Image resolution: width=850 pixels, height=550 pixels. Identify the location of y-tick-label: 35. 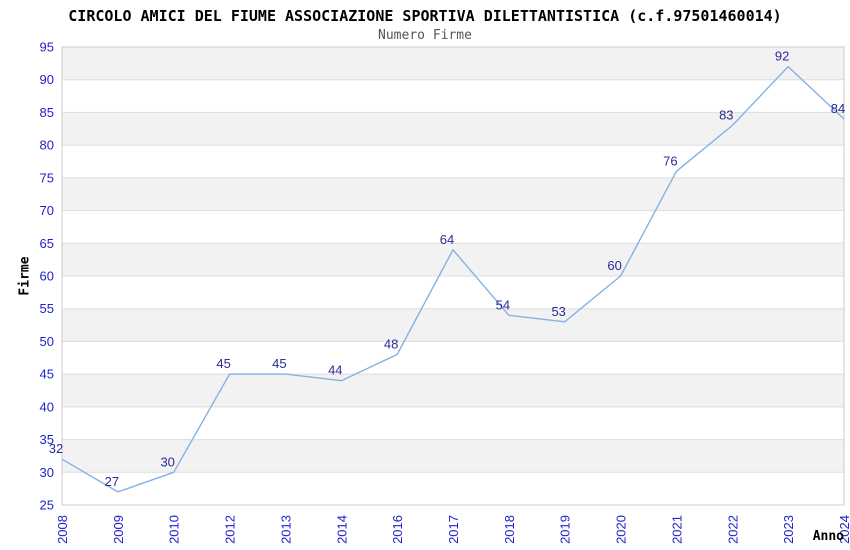
(47, 439).